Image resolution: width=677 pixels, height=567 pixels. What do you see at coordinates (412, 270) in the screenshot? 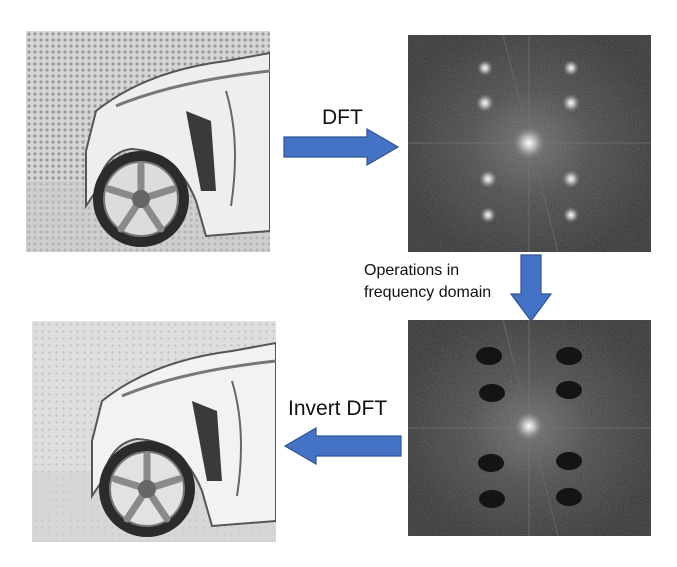
I see `operations-label-line1: Operations in` at bounding box center [412, 270].